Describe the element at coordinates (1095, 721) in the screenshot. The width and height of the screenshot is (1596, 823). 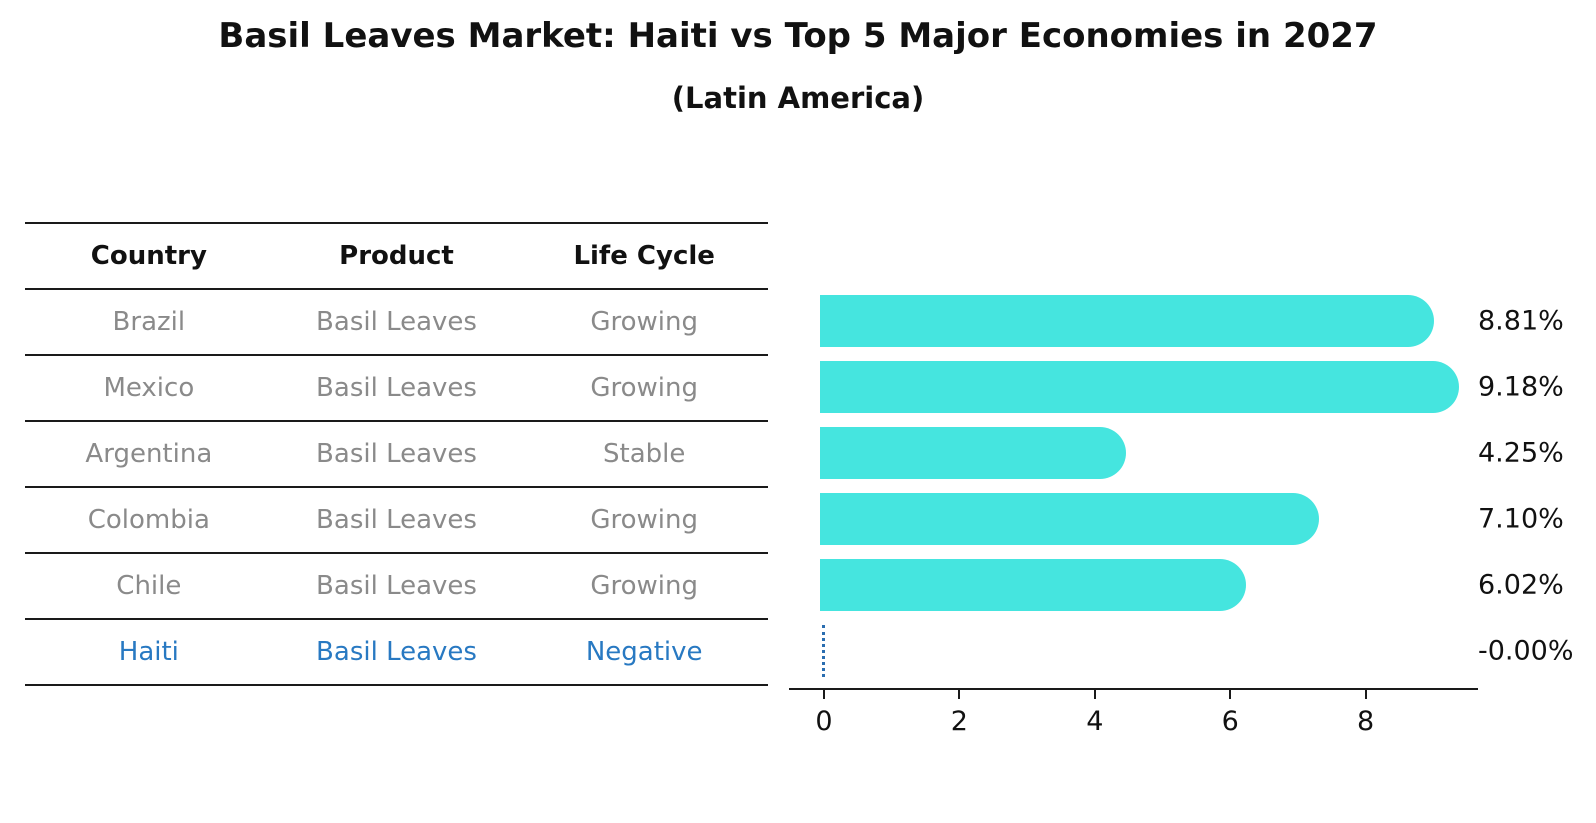
I see `x-tick-label: 4` at that location.